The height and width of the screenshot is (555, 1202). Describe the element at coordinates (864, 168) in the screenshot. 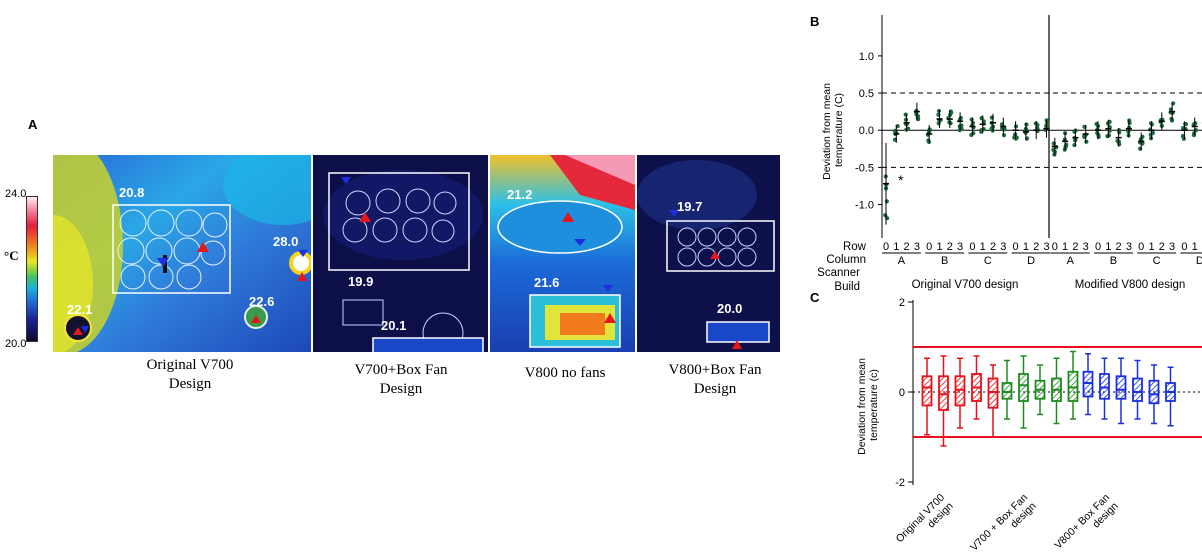

I see `y-tick-label: -0.5` at that location.